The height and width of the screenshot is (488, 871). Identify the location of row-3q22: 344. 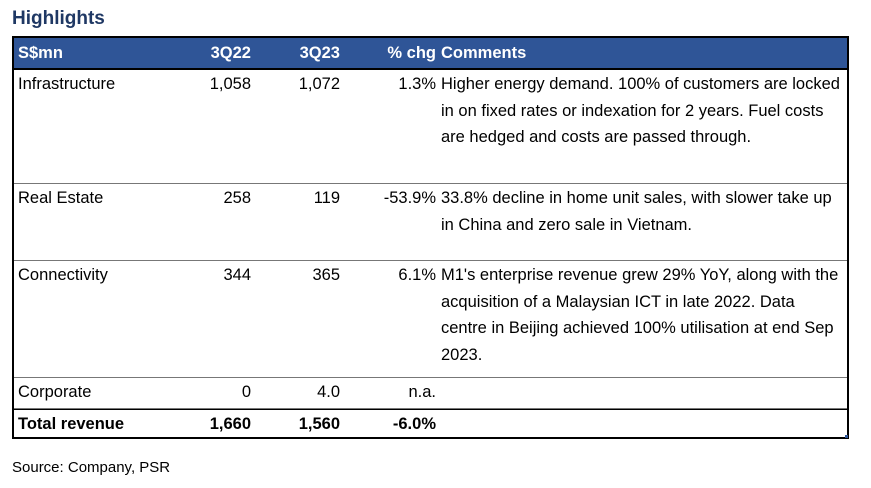
(237, 275).